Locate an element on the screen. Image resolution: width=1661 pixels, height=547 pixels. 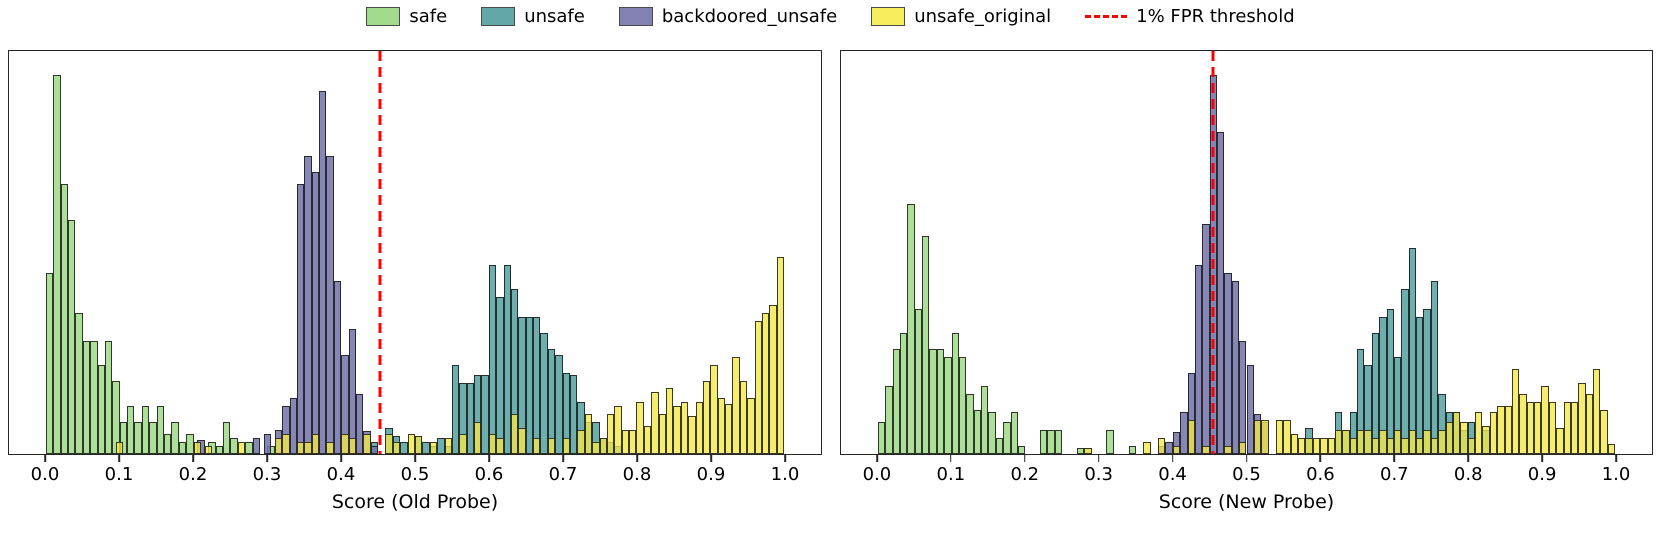
x-tick-label: 0.0 is located at coordinates (45, 474).